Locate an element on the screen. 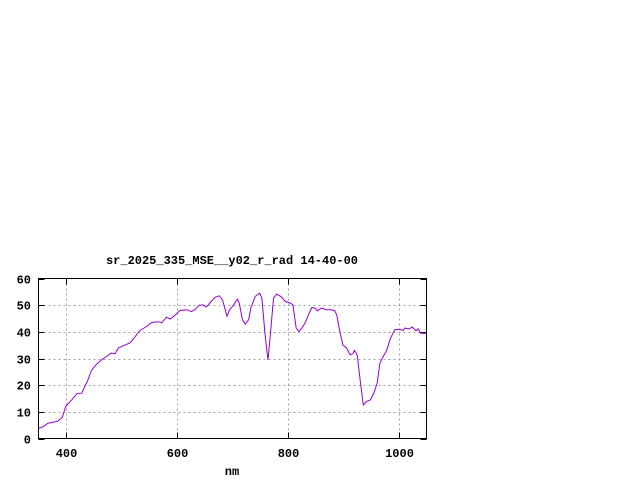 Image resolution: width=640 pixels, height=480 pixels. y-tick-label: 40 is located at coordinates (24, 334).